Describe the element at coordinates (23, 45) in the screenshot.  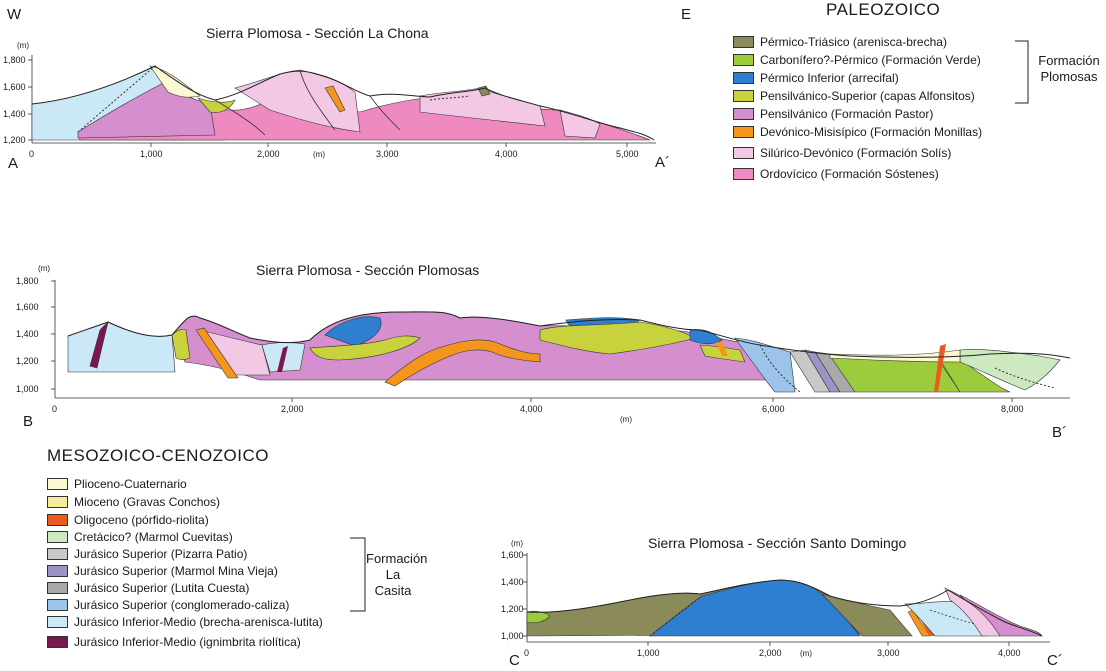
I see `section-a-y-unit: (m)` at that location.